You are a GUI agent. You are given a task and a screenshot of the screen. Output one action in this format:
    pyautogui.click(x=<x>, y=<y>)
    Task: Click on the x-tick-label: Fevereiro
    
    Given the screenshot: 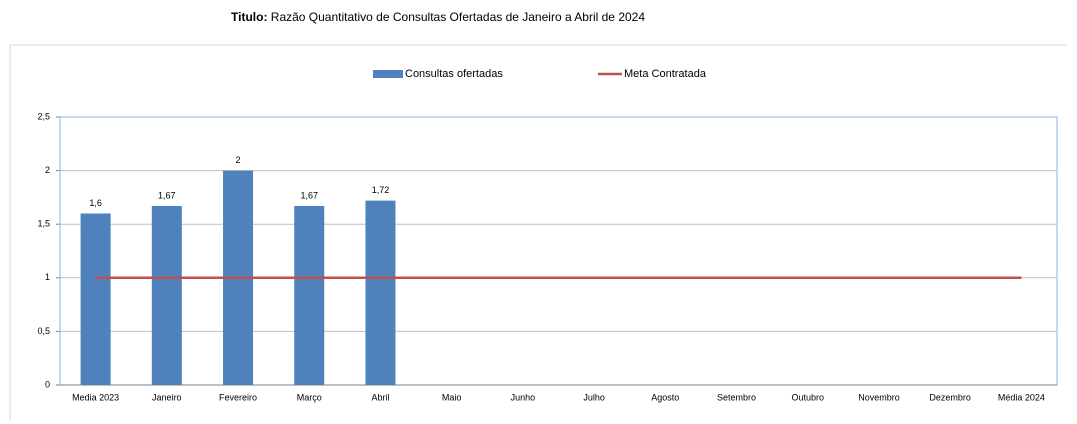 What is the action you would take?
    pyautogui.click(x=238, y=397)
    